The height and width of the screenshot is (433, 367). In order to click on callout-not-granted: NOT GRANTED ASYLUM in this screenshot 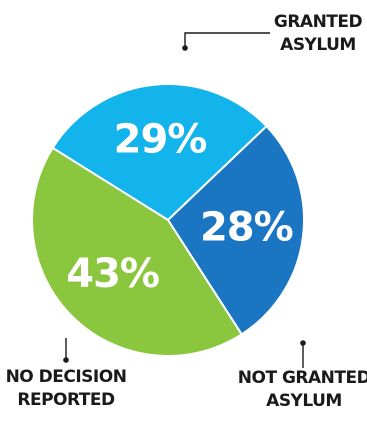, I will do `click(302, 375)`.